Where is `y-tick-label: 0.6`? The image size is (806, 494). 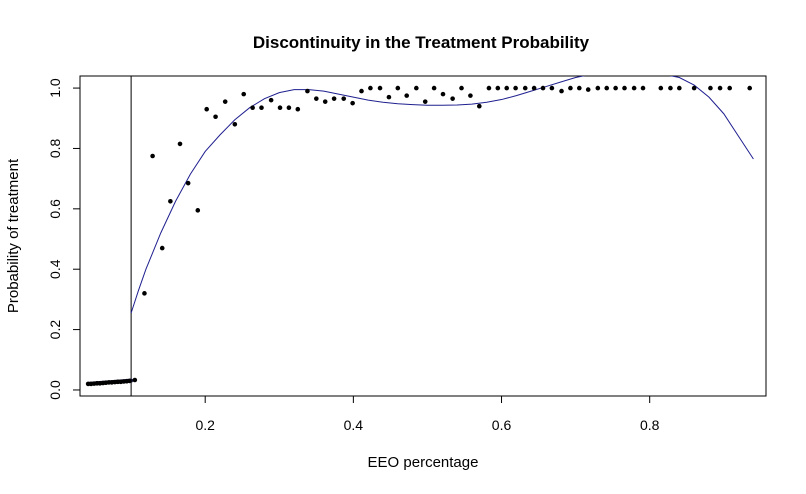
y-tick-label: 0.6 is located at coordinates (55, 209).